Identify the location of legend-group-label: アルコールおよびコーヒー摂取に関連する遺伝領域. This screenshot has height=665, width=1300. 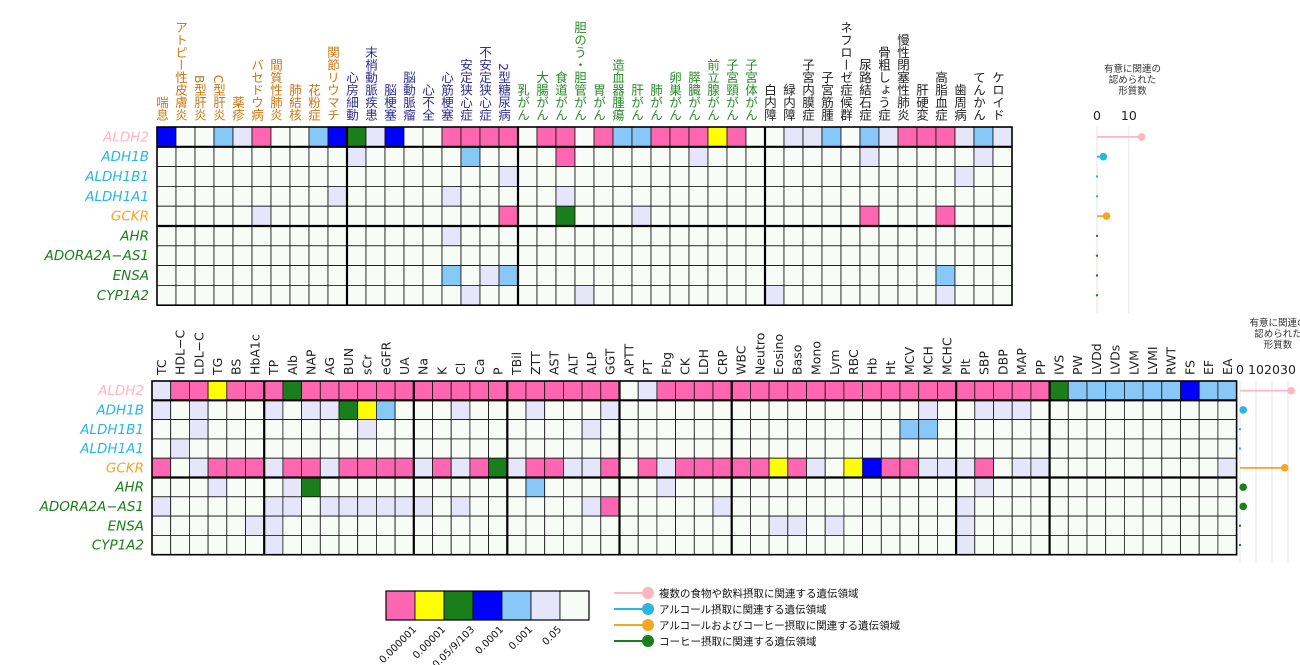
(780, 625).